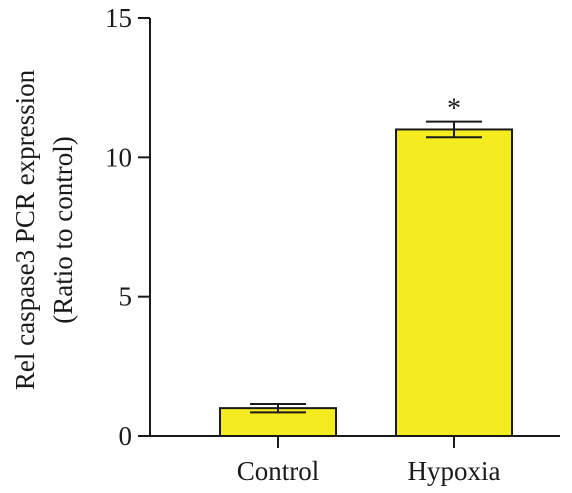 Image resolution: width=572 pixels, height=493 pixels. Describe the element at coordinates (25, 229) in the screenshot. I see `y-axis-title-line1: Rel caspase3 PCR expression` at that location.